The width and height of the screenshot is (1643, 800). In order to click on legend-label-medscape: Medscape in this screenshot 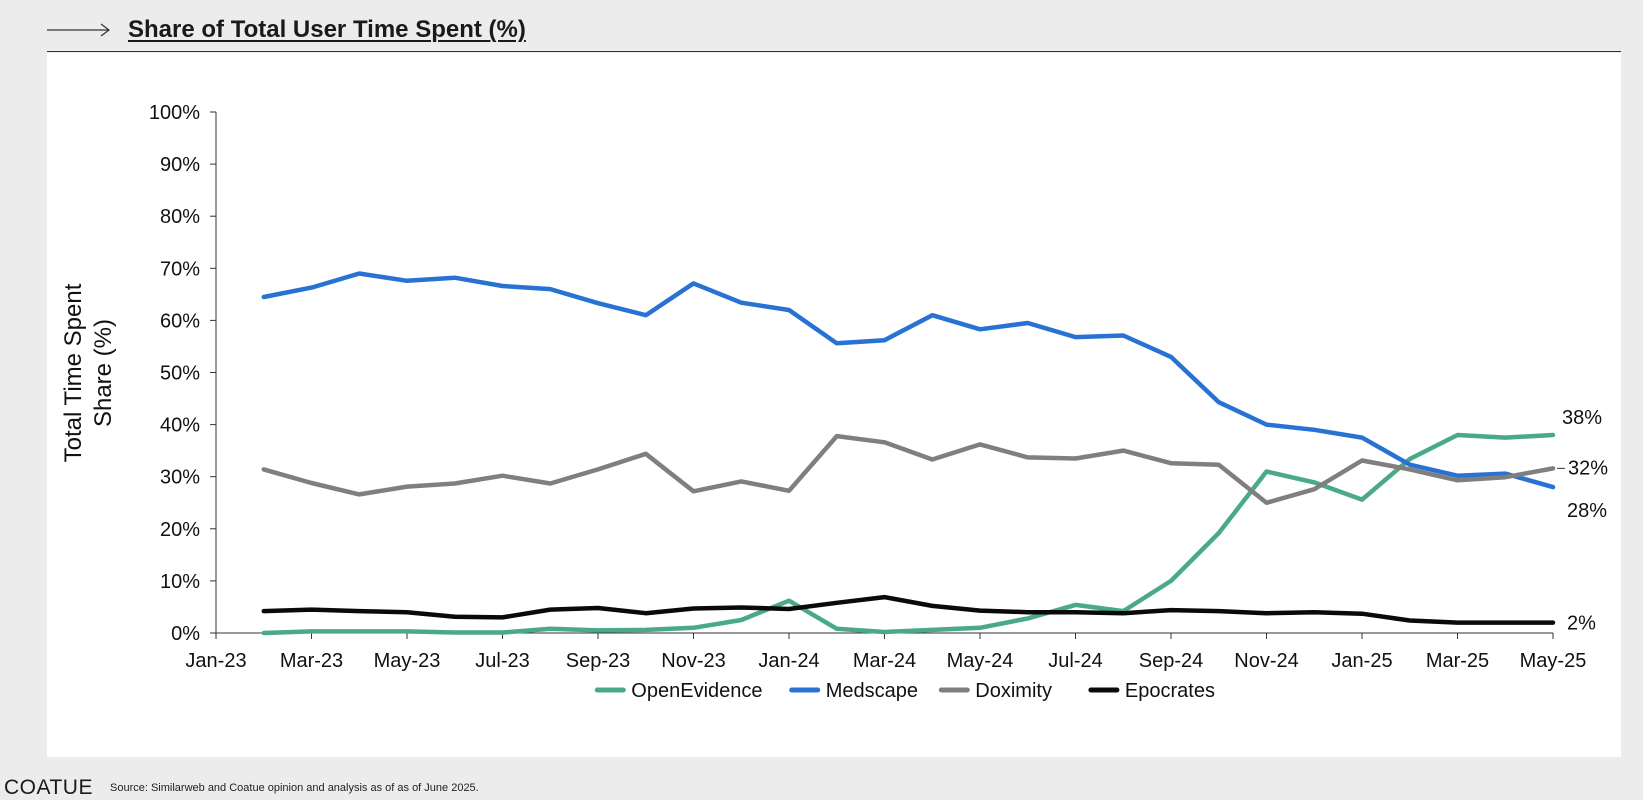, I will do `click(872, 691)`.